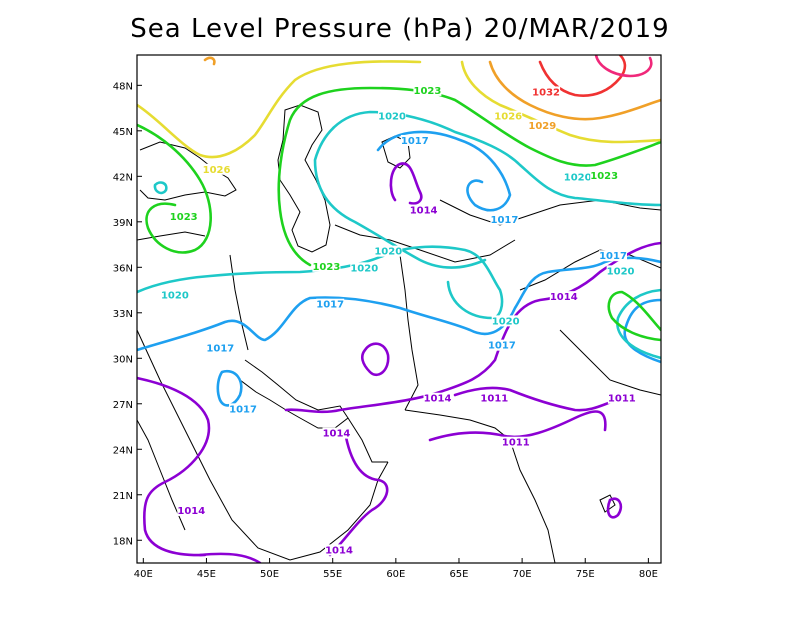 The image size is (800, 618). What do you see at coordinates (123, 359) in the screenshot?
I see `y-tick-label: 30N` at bounding box center [123, 359].